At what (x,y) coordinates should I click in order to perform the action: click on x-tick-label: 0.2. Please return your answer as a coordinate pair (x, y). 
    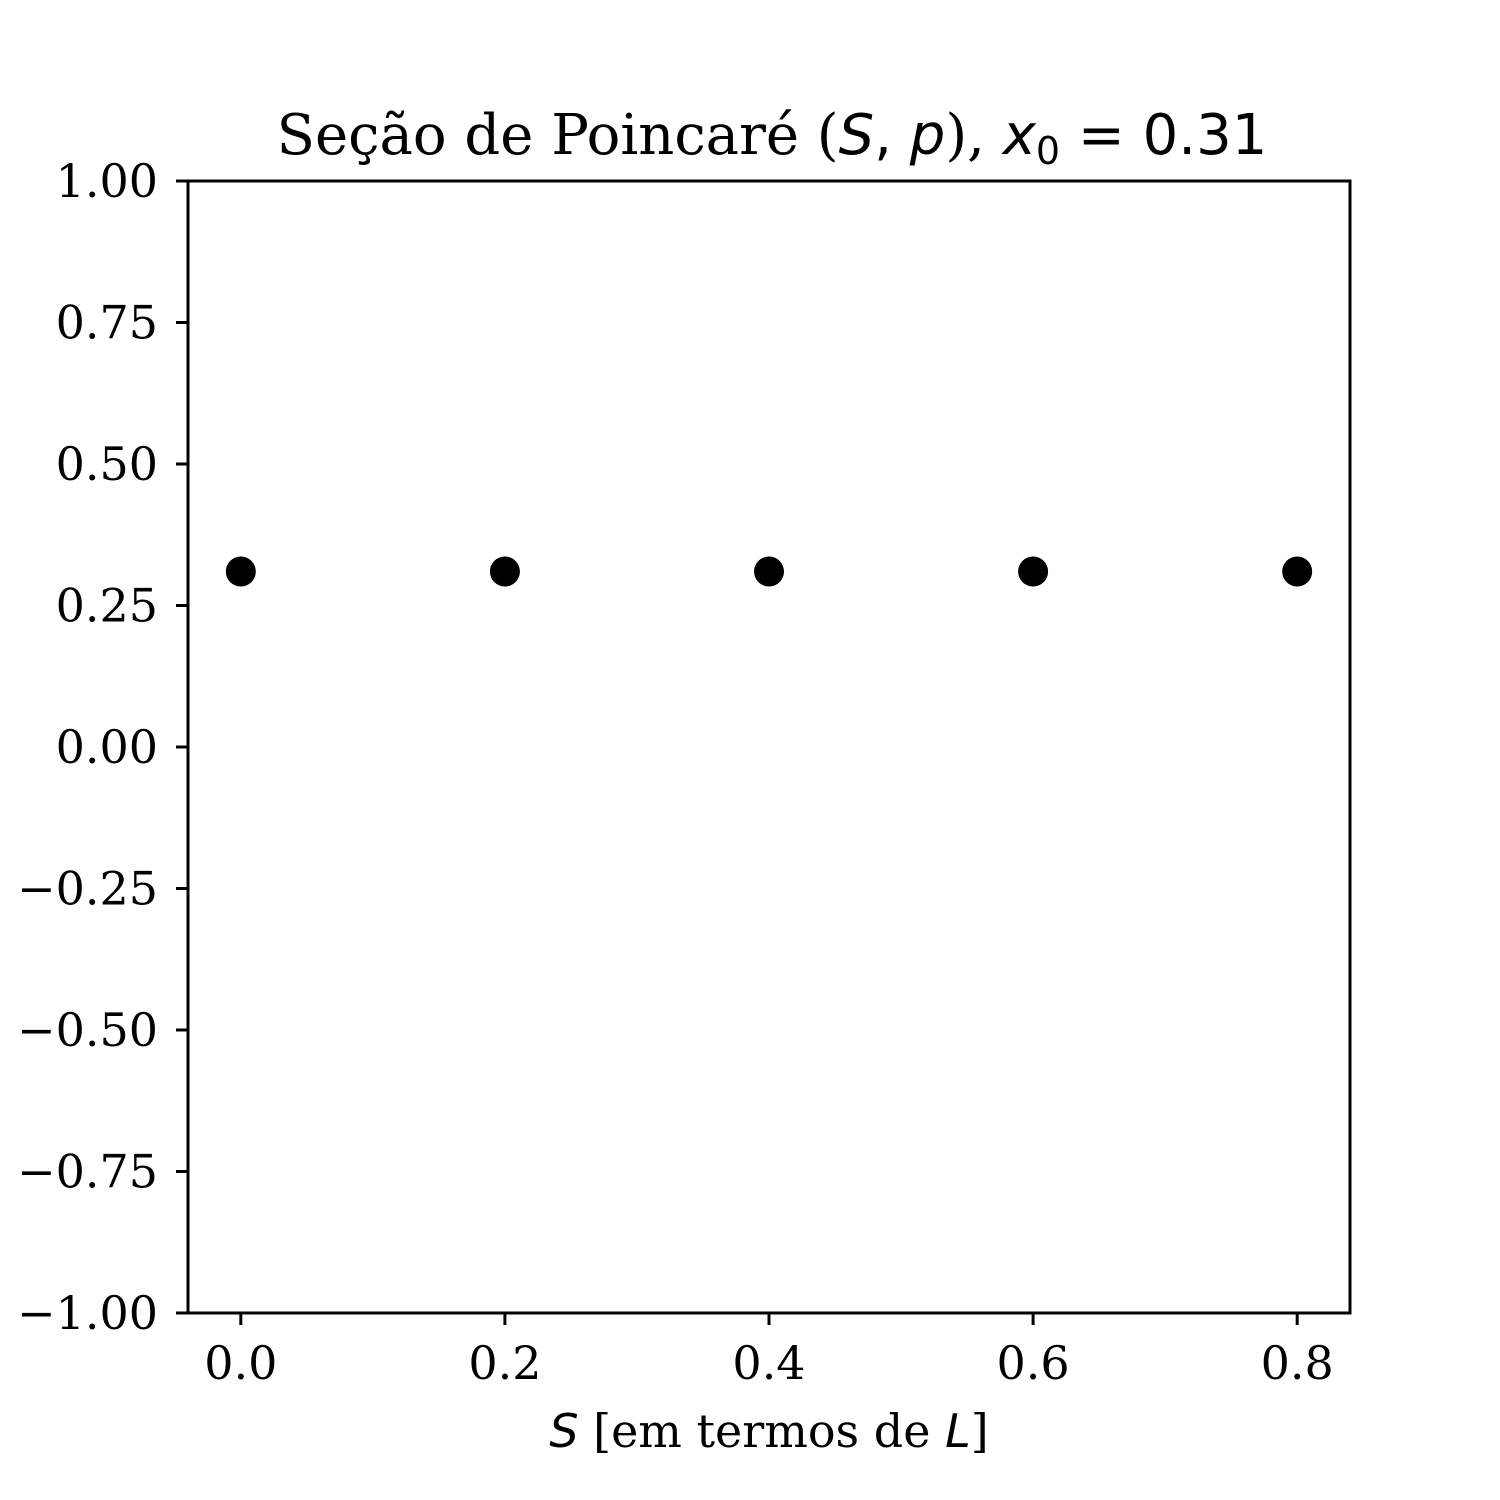
    Looking at the image, I should click on (504, 1363).